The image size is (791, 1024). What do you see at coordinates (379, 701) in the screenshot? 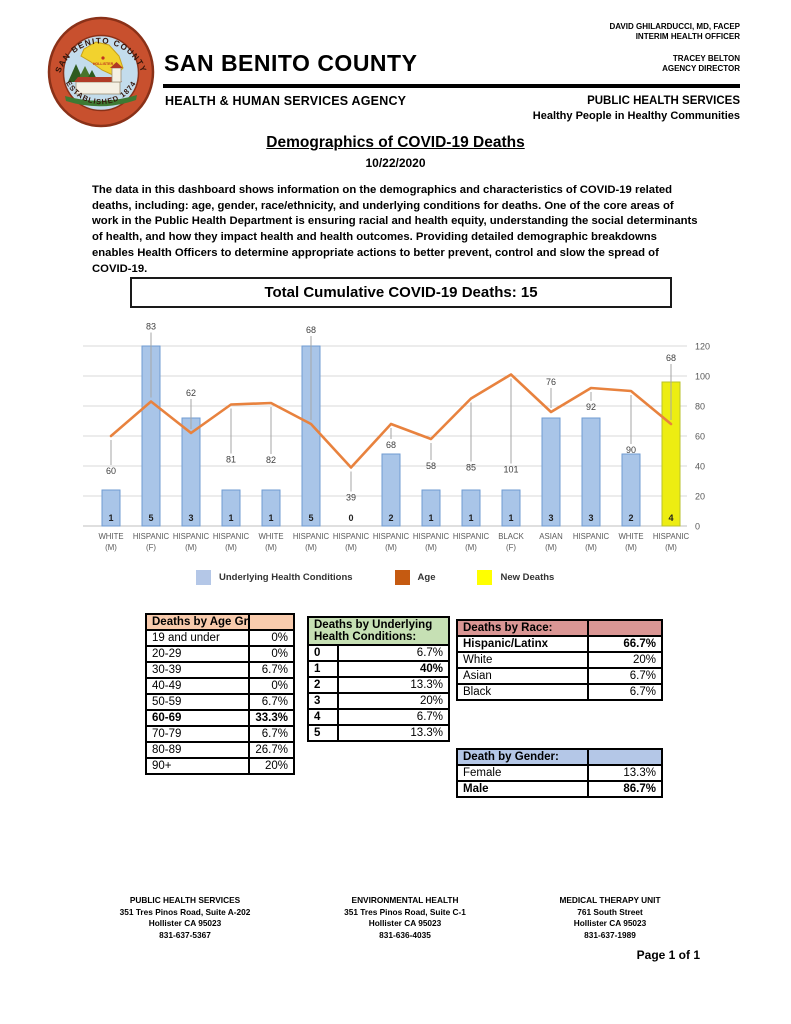
I see `table-row: 3 20%` at bounding box center [379, 701].